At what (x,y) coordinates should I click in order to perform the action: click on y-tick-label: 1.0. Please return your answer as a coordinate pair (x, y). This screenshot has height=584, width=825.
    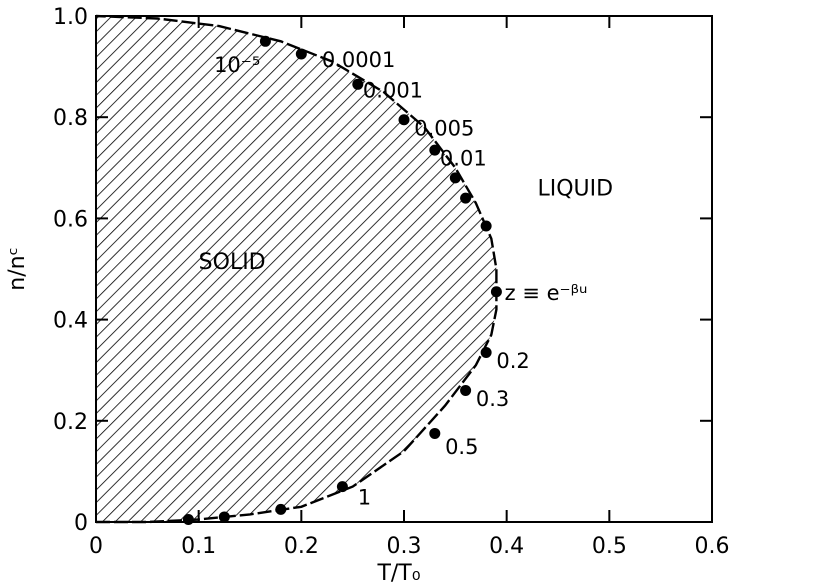
    Looking at the image, I should click on (70, 17).